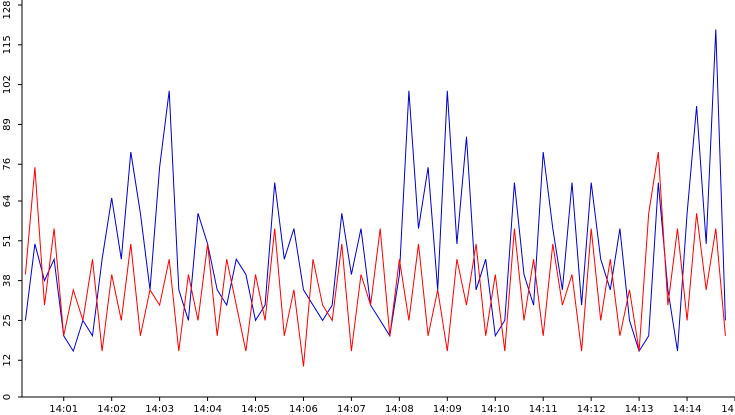 The image size is (735, 415). I want to click on y-tick-label: 128, so click(7, 9).